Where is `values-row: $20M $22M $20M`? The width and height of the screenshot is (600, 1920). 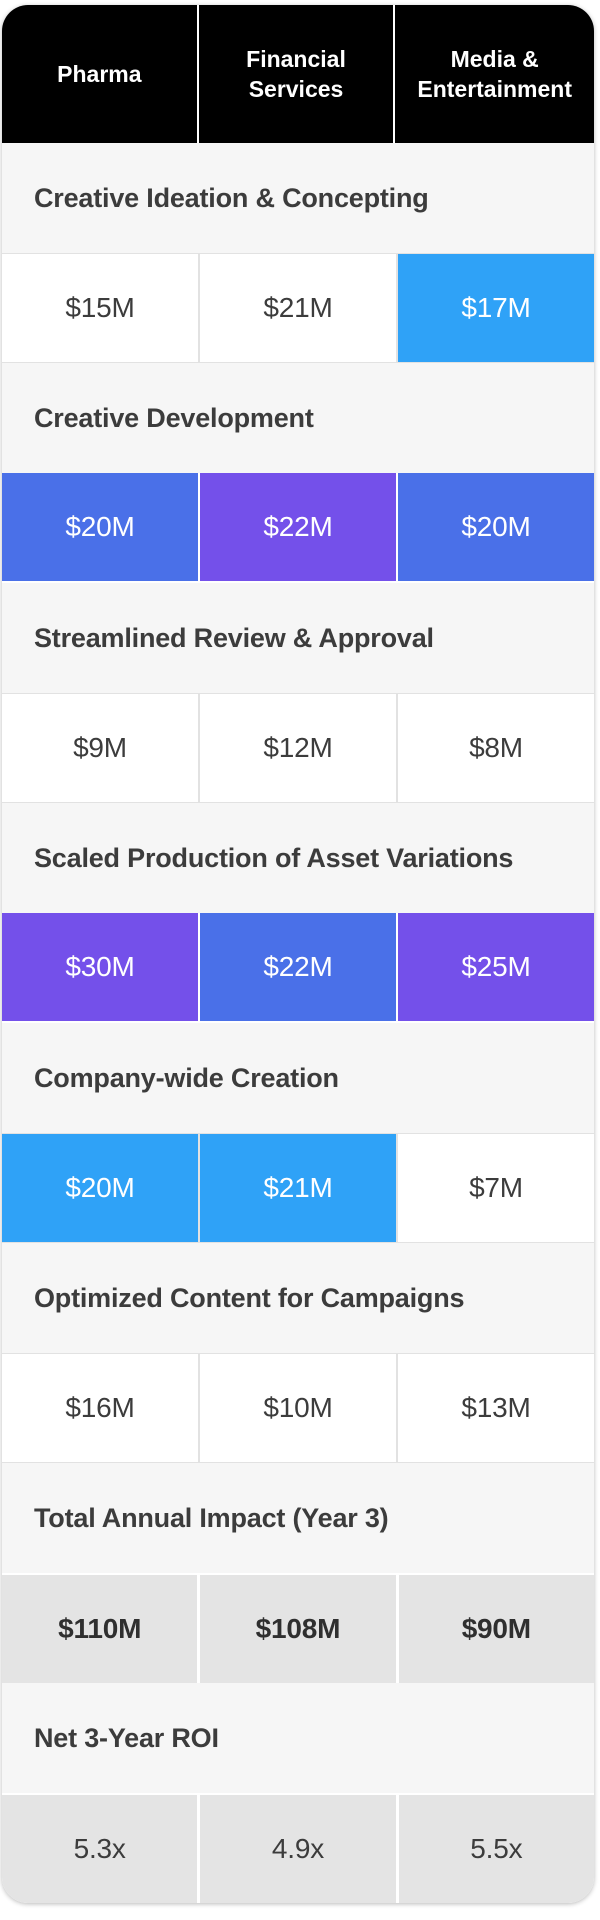
values-row: $20M $22M $20M is located at coordinates (298, 528).